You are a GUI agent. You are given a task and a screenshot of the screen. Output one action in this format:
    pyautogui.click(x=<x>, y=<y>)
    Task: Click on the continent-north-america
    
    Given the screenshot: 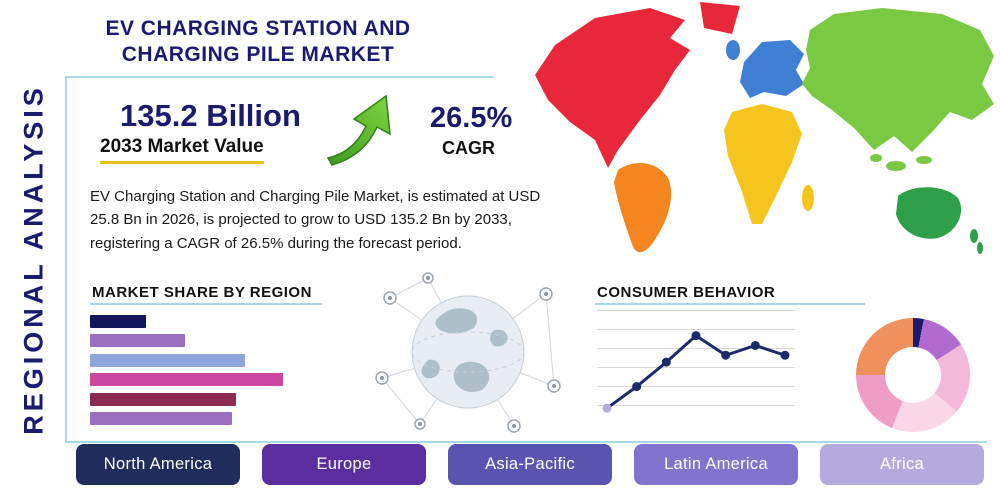 What is the action you would take?
    pyautogui.click(x=612, y=88)
    